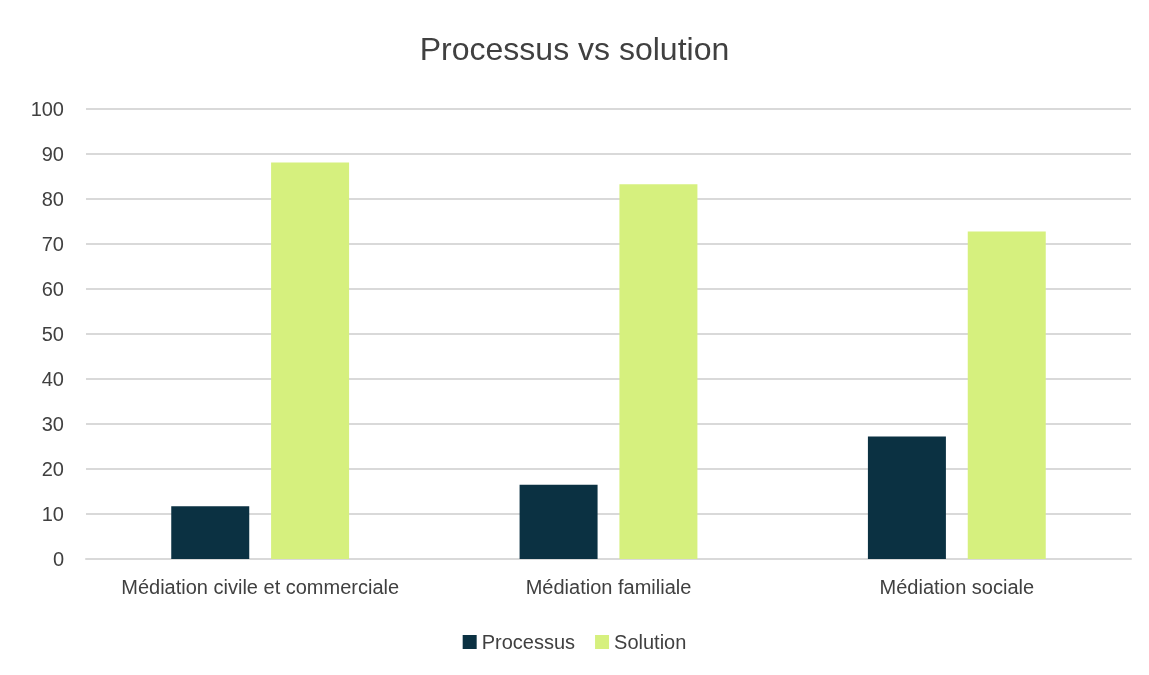 This screenshot has height=675, width=1149. What do you see at coordinates (52, 469) in the screenshot?
I see `y-tick-label: 20` at bounding box center [52, 469].